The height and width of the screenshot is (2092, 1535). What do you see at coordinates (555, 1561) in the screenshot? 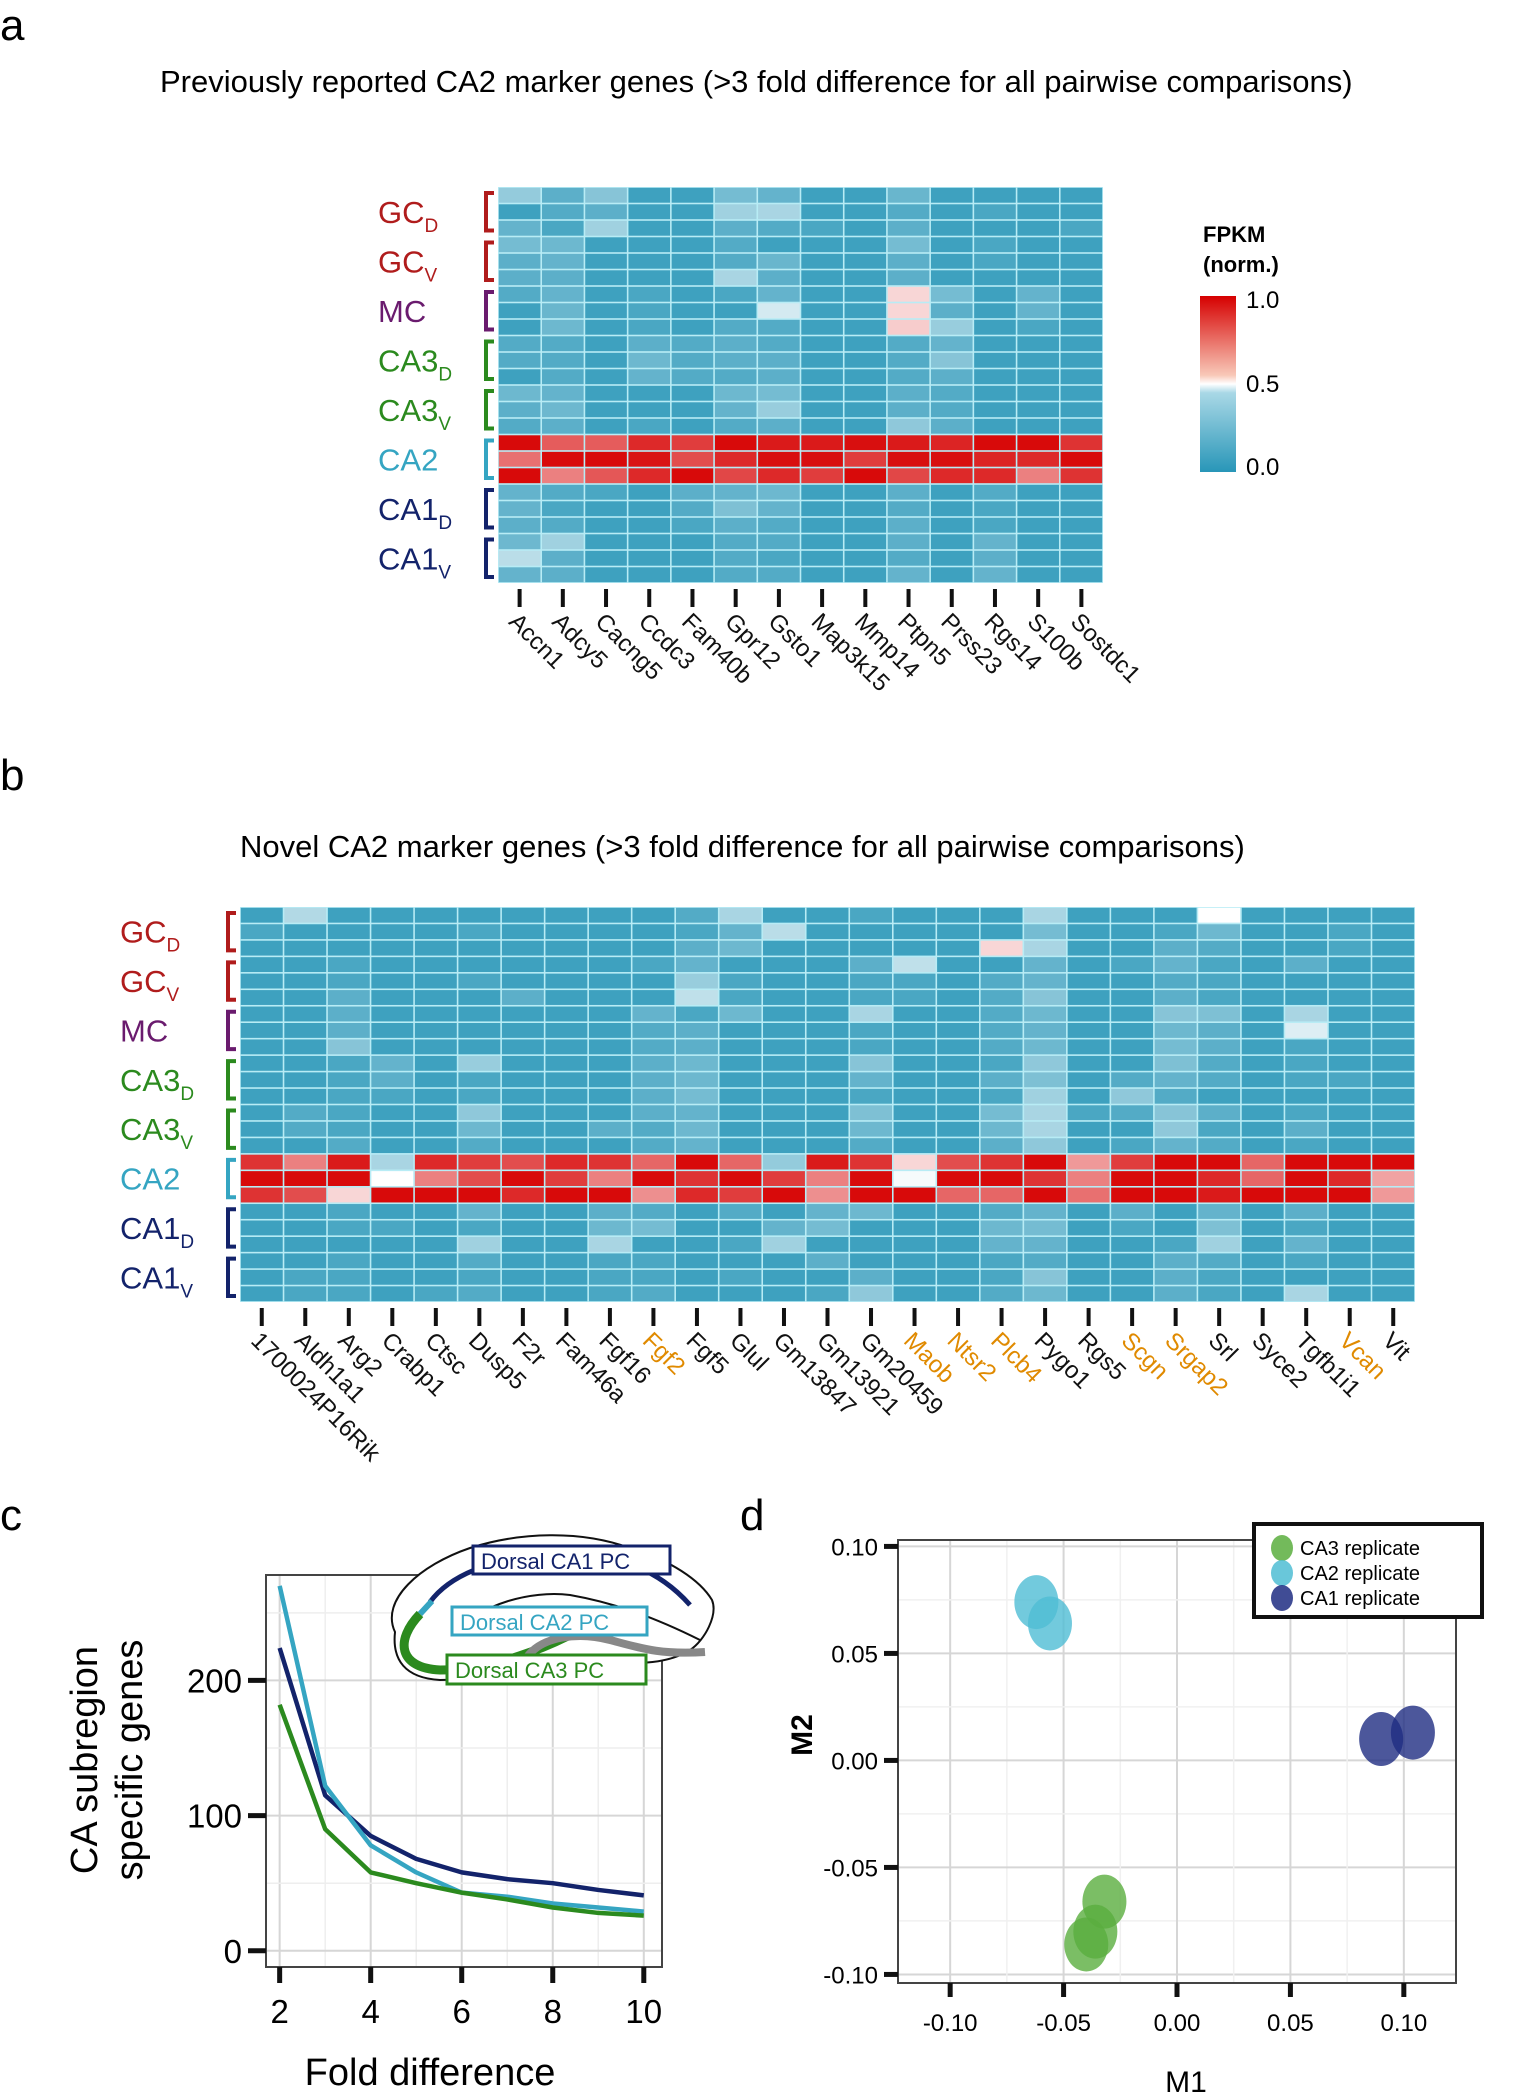
I see `inset-label-ca1-text: Dorsal CA1 PC` at bounding box center [555, 1561].